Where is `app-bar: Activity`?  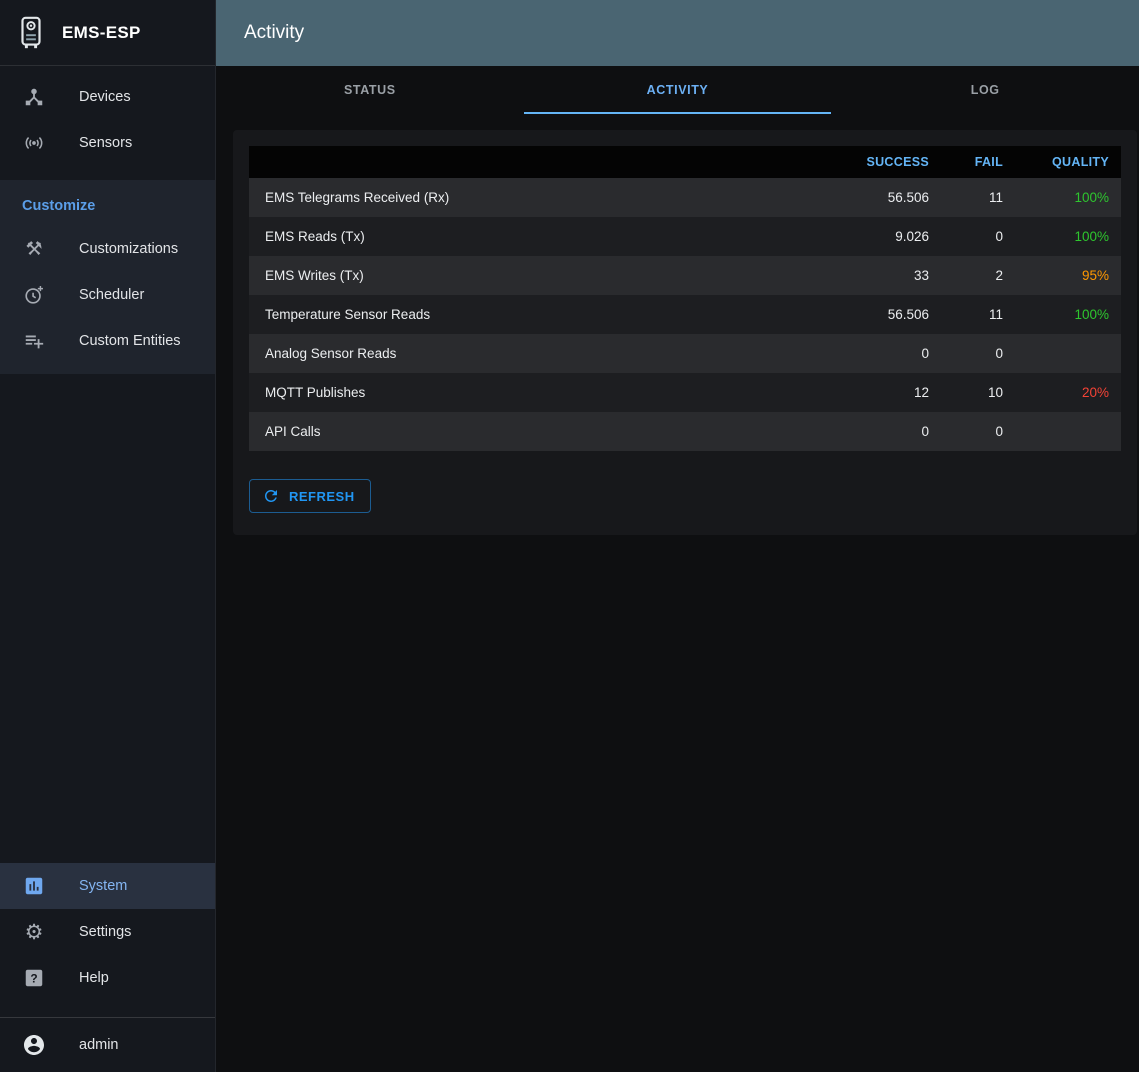
app-bar: Activity is located at coordinates (677, 33).